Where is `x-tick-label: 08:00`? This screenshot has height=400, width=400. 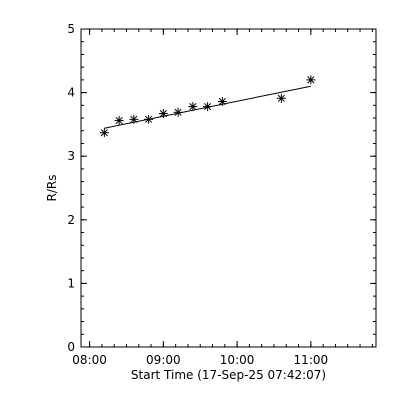 x-tick-label: 08:00 is located at coordinates (89, 360).